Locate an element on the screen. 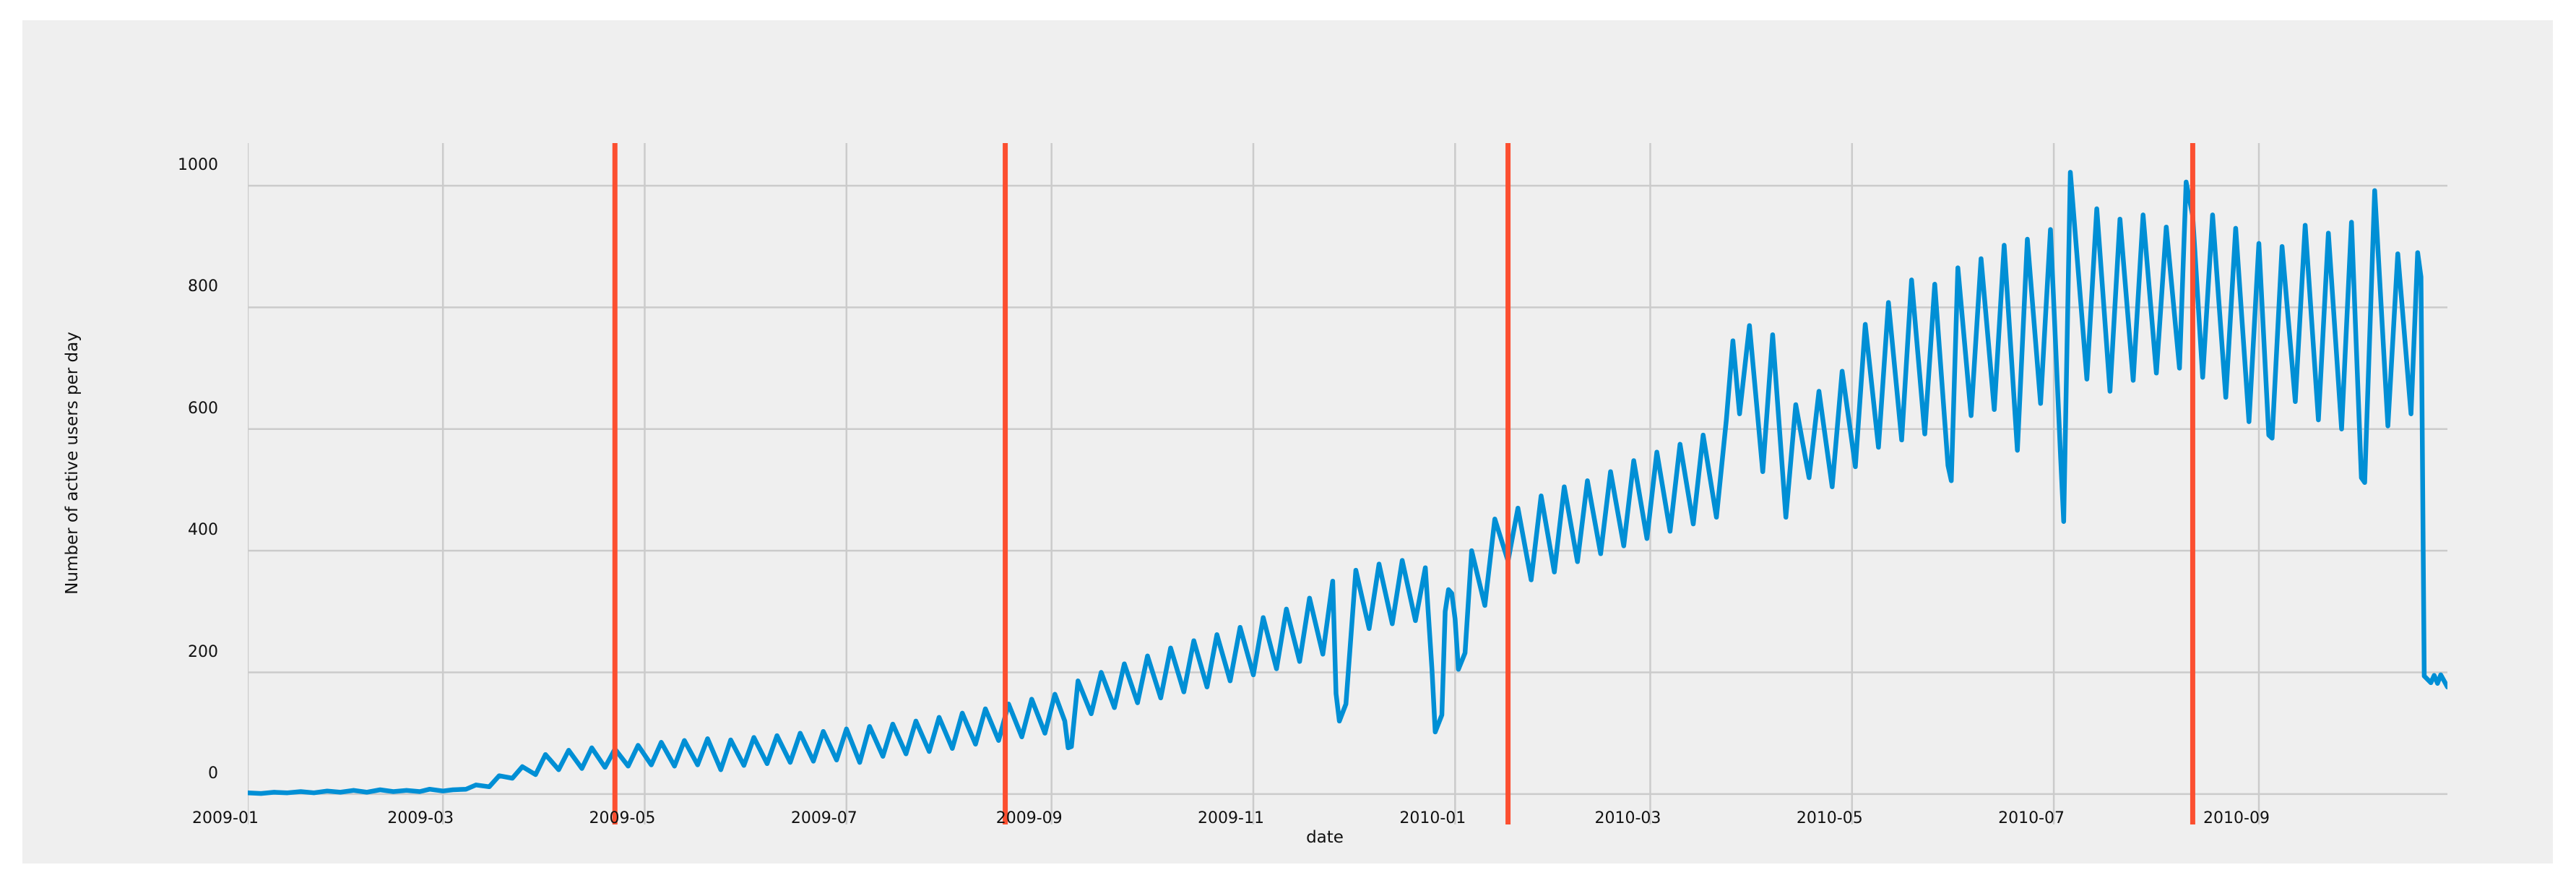 Image resolution: width=2576 pixels, height=883 pixels. y-tick-label: 200 is located at coordinates (203, 652).